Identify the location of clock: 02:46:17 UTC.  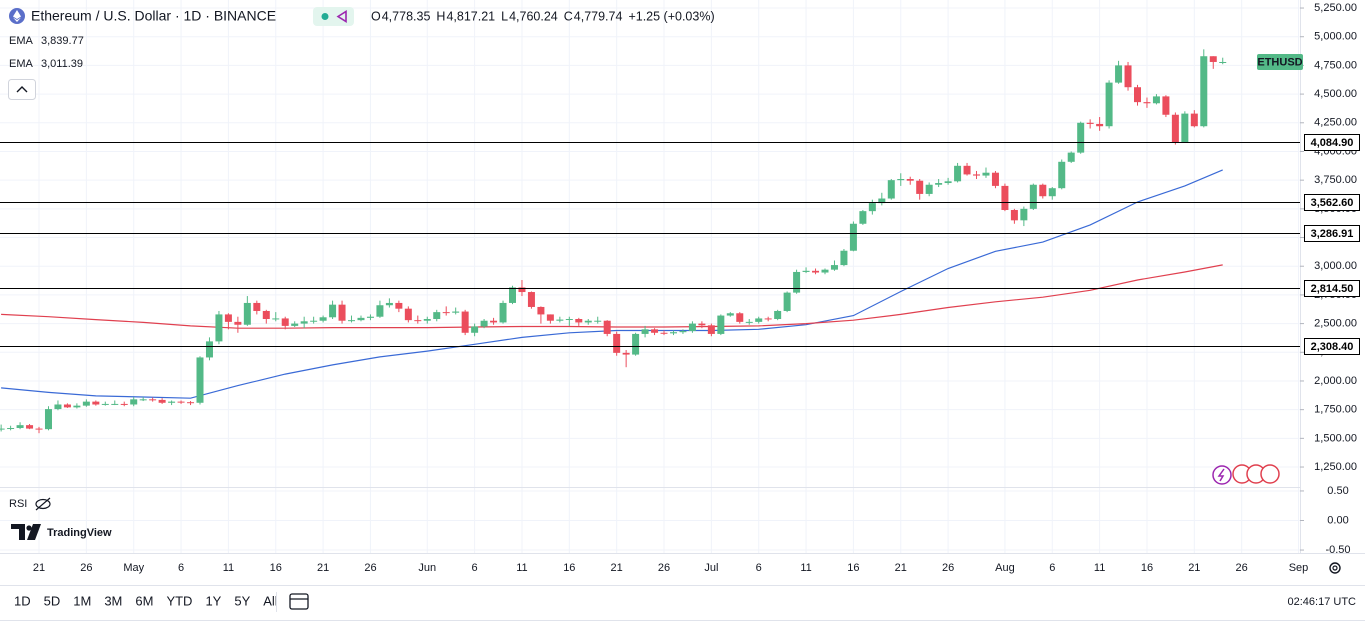
(1322, 602).